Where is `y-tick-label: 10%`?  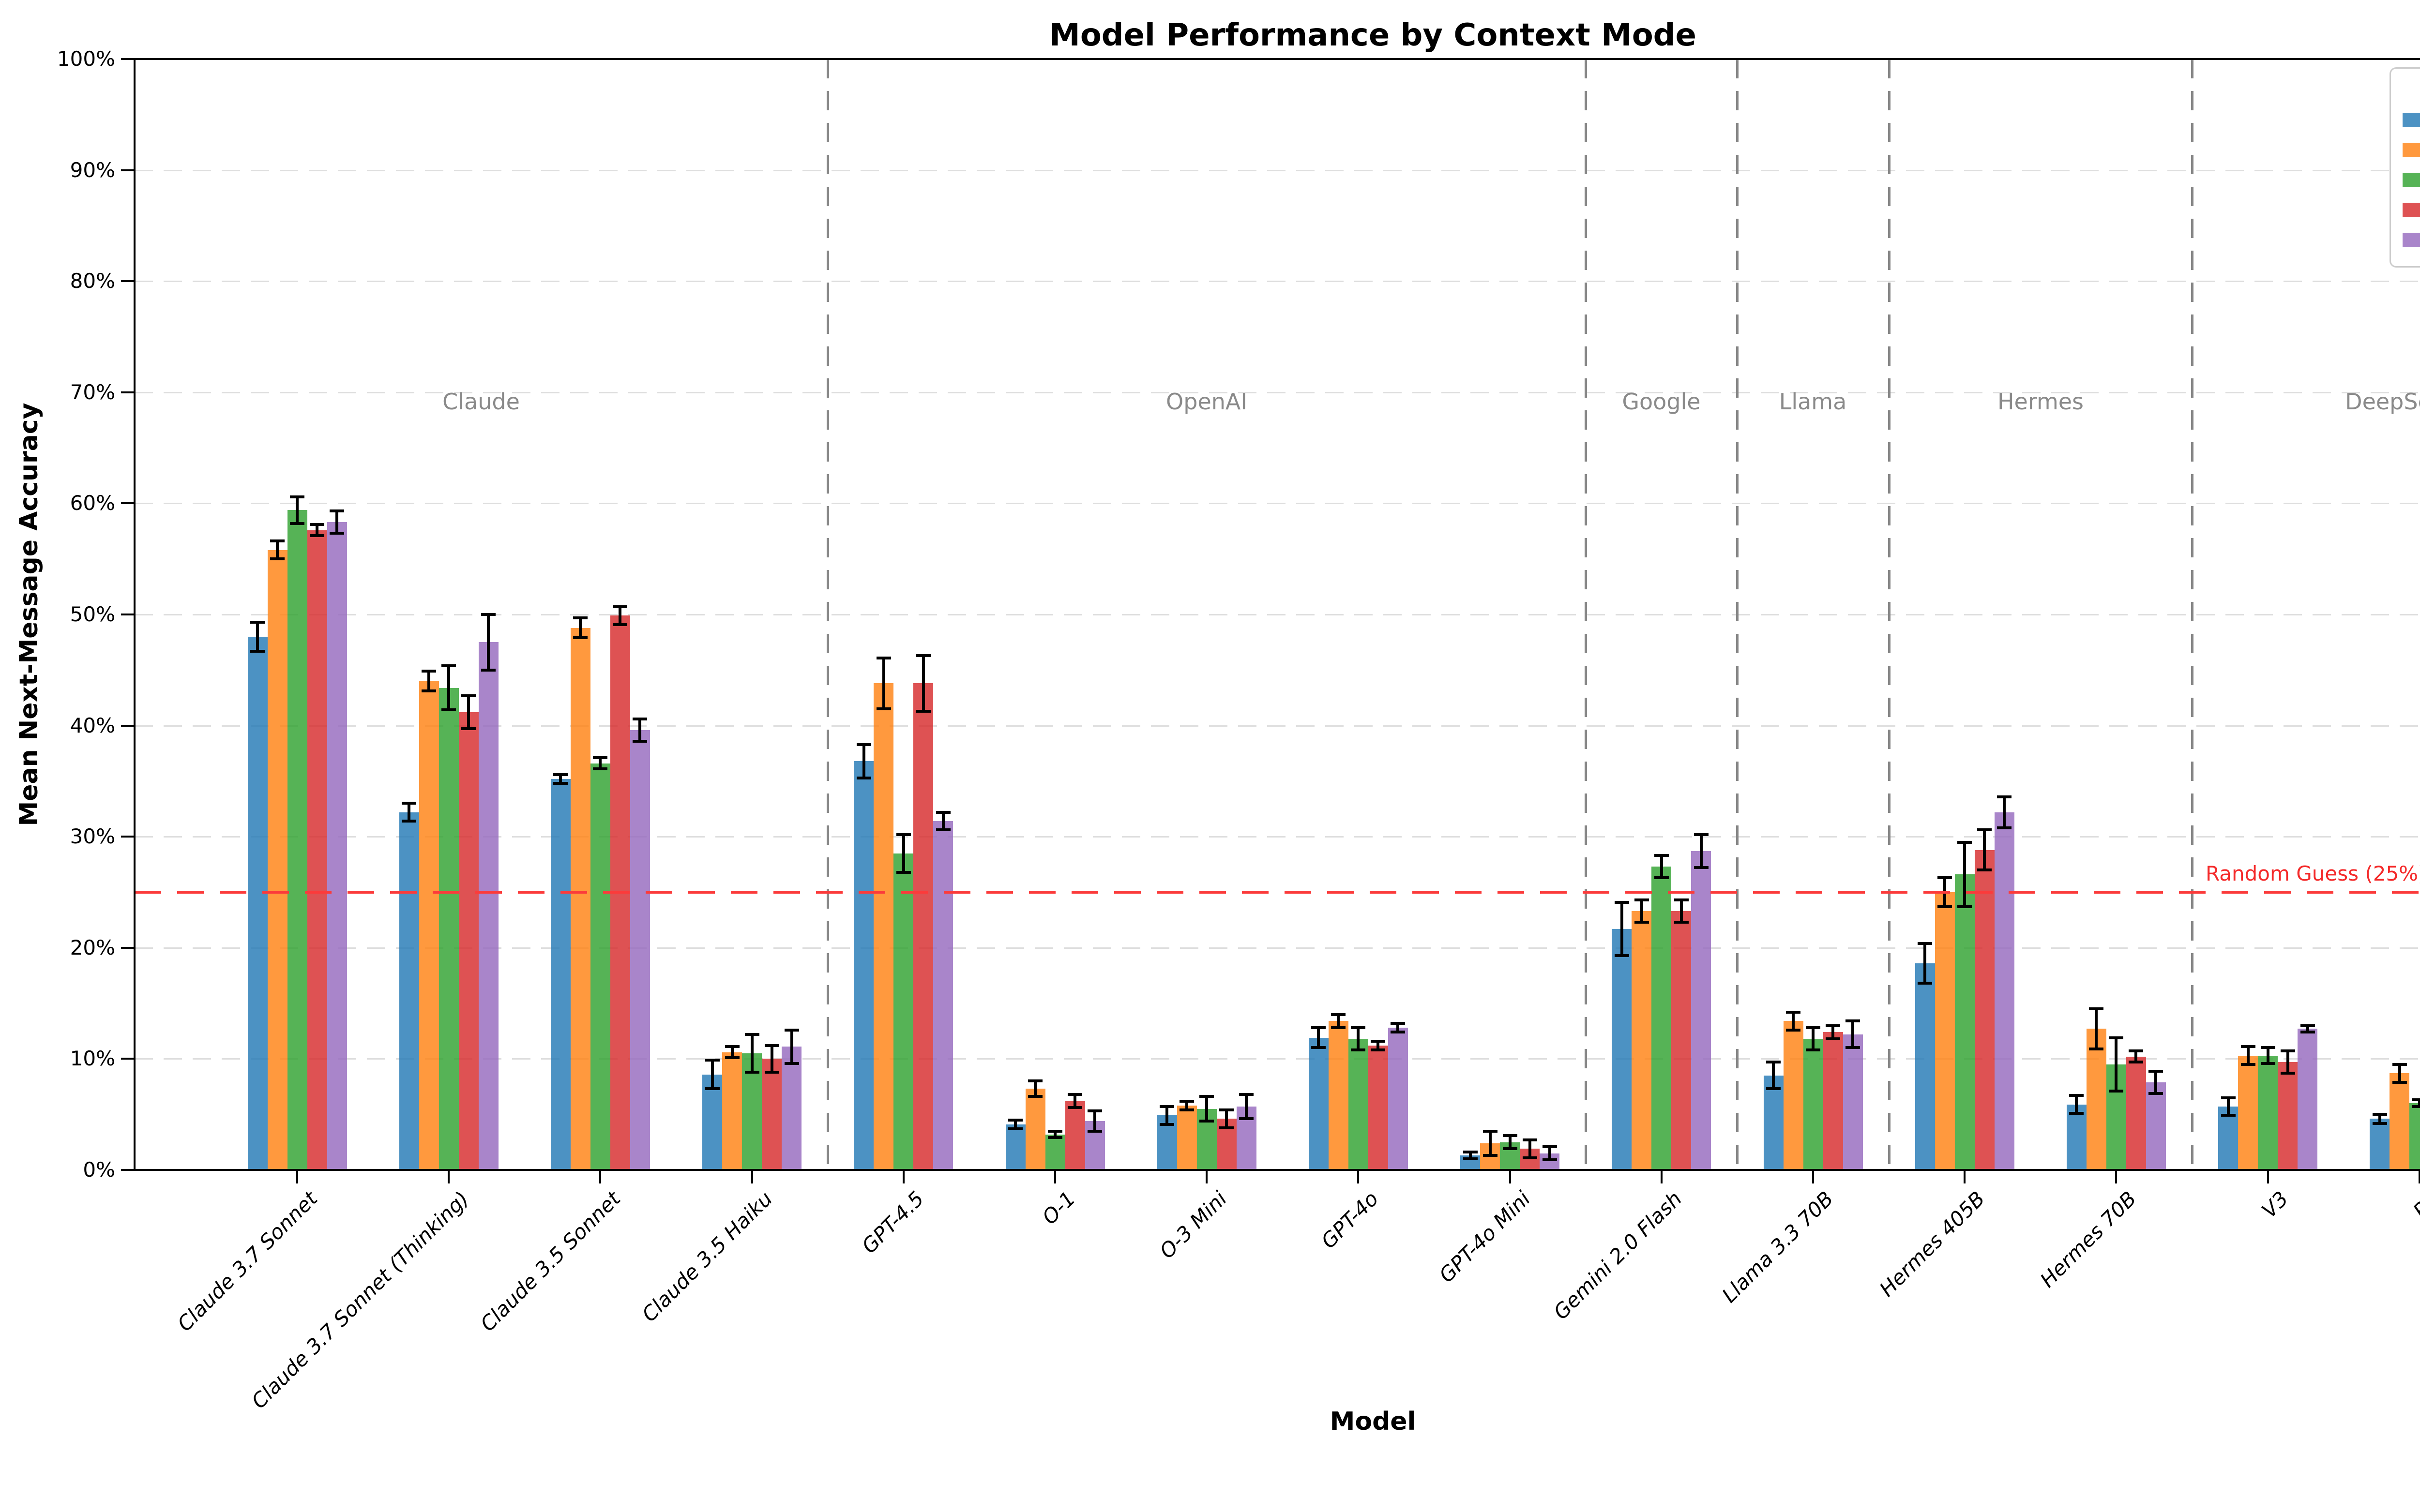 y-tick-label: 10% is located at coordinates (92, 1058).